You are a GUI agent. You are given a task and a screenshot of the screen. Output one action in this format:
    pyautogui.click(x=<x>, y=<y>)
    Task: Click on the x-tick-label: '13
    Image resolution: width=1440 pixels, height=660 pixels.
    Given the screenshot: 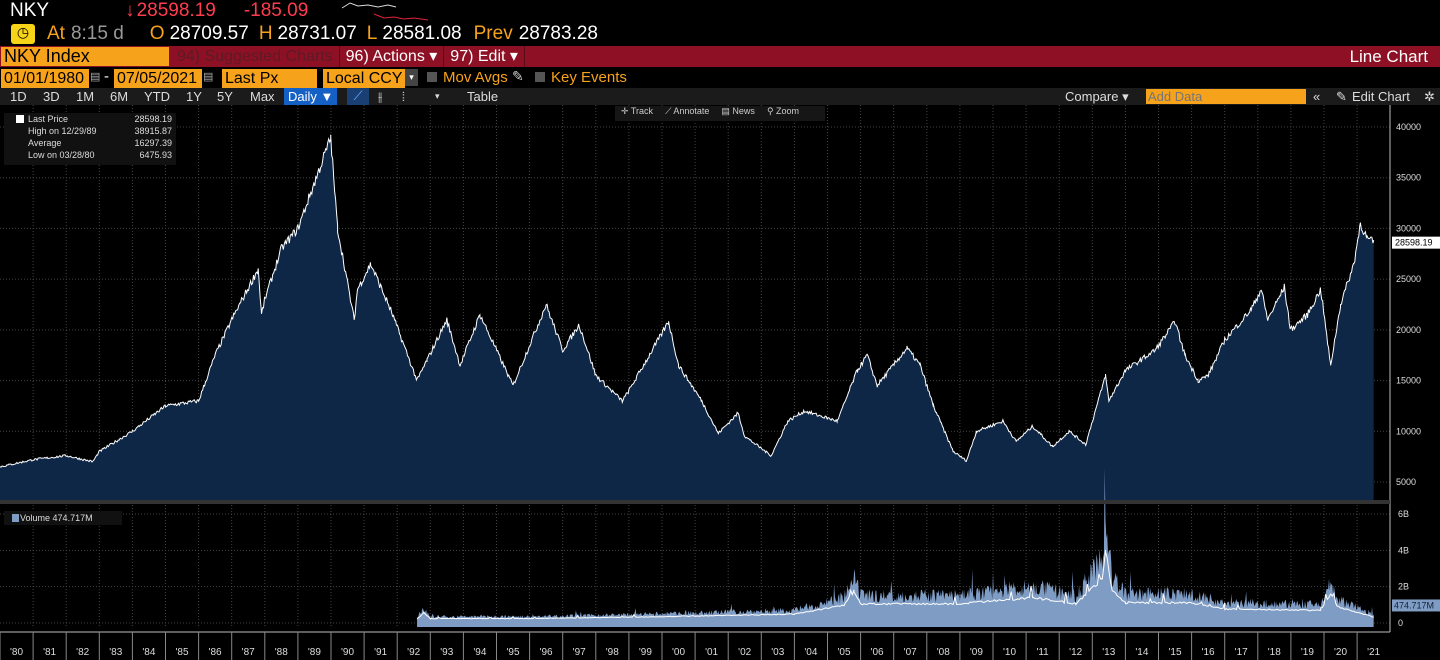 What is the action you would take?
    pyautogui.click(x=1108, y=652)
    